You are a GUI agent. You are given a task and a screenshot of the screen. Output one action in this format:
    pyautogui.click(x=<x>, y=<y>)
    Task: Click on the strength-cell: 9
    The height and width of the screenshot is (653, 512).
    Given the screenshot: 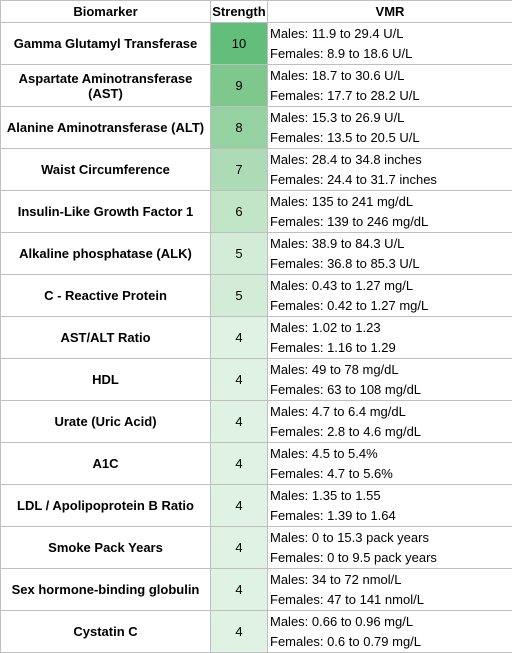 What is the action you would take?
    pyautogui.click(x=239, y=86)
    